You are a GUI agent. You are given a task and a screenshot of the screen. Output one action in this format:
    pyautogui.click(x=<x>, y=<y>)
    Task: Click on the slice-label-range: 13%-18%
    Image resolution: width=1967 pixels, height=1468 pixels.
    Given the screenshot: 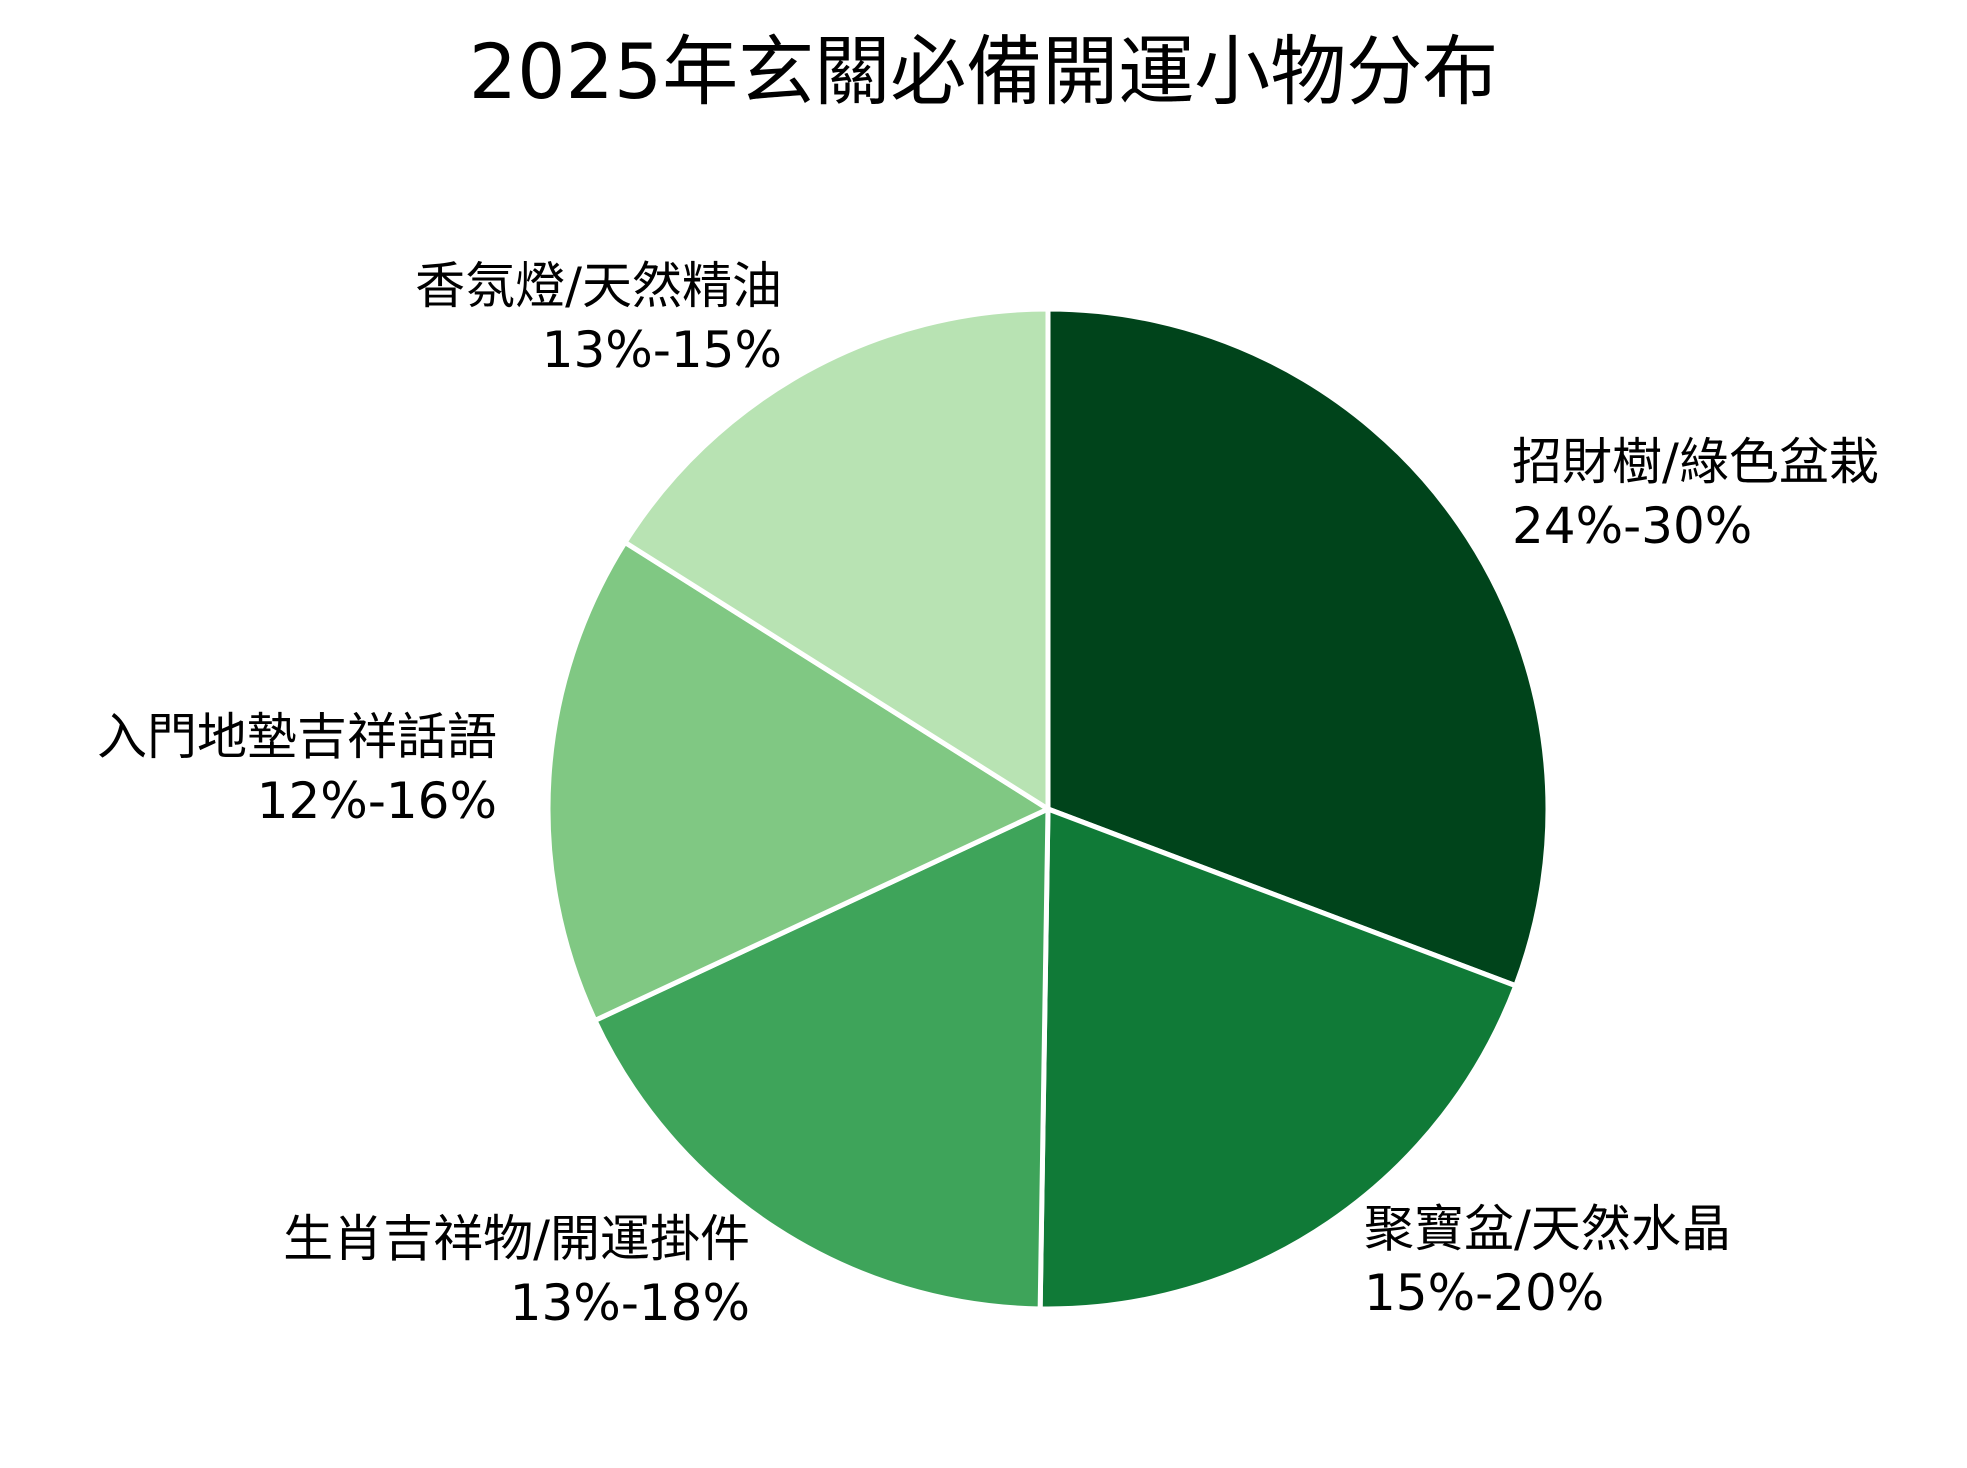 What is the action you would take?
    pyautogui.click(x=629, y=1303)
    